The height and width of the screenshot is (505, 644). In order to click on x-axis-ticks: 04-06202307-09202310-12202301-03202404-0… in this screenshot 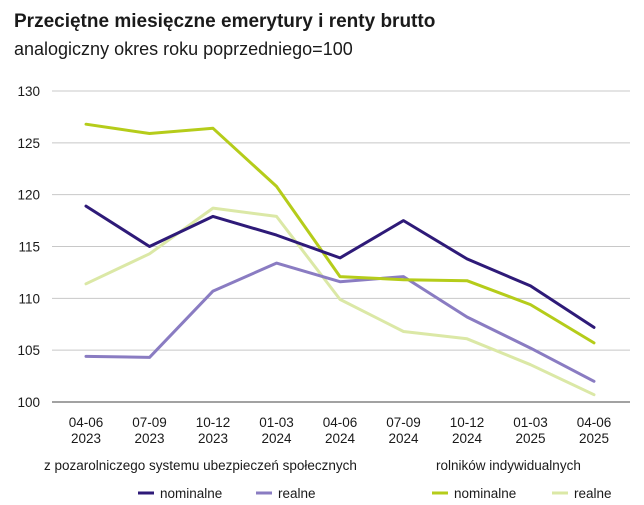, I will do `click(340, 430)`.